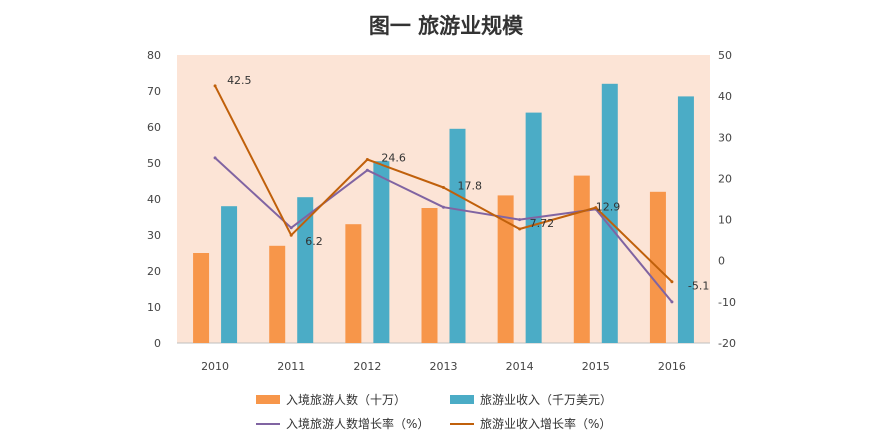  I want to click on legend-label: 旅游业收入增长率（%）, so click(545, 423).